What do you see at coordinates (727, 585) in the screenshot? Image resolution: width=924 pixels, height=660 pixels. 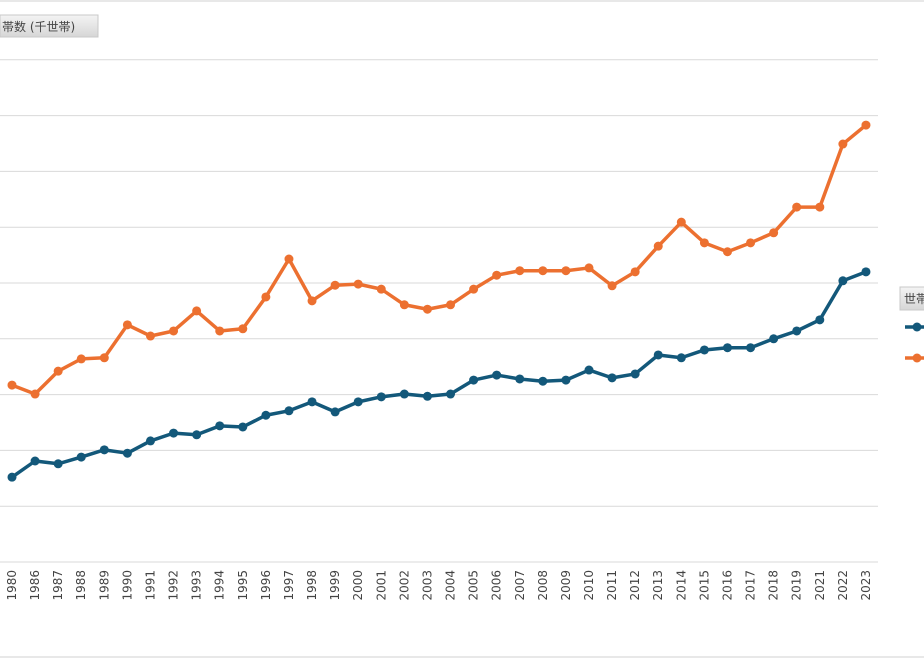 I see `x-tick-label: 2016` at bounding box center [727, 585].